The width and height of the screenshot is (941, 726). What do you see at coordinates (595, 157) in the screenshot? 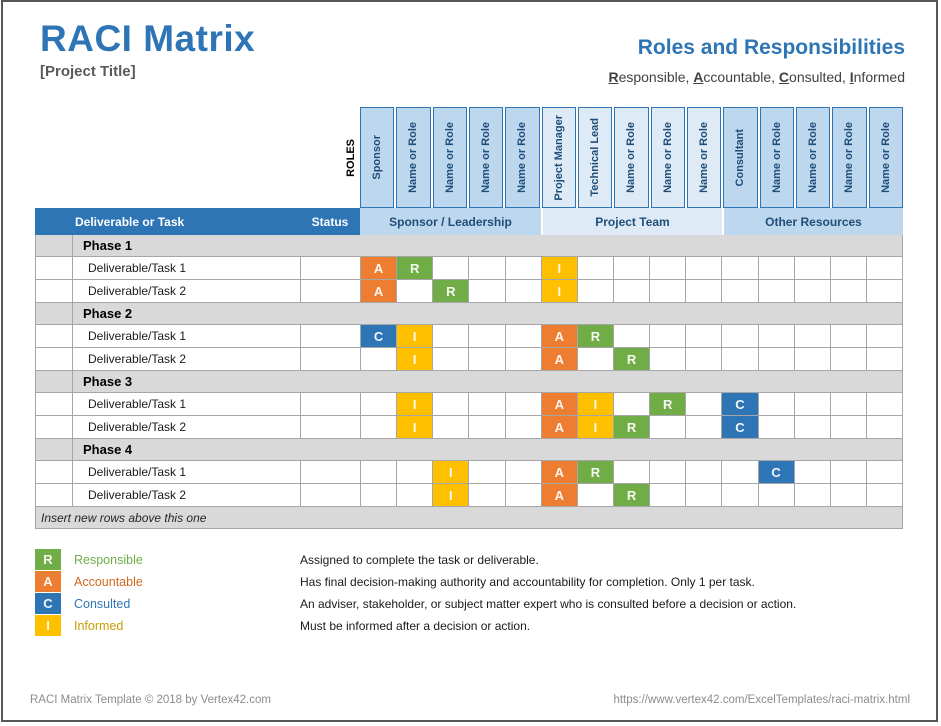
I see `role-column-header: Technical Lead` at bounding box center [595, 157].